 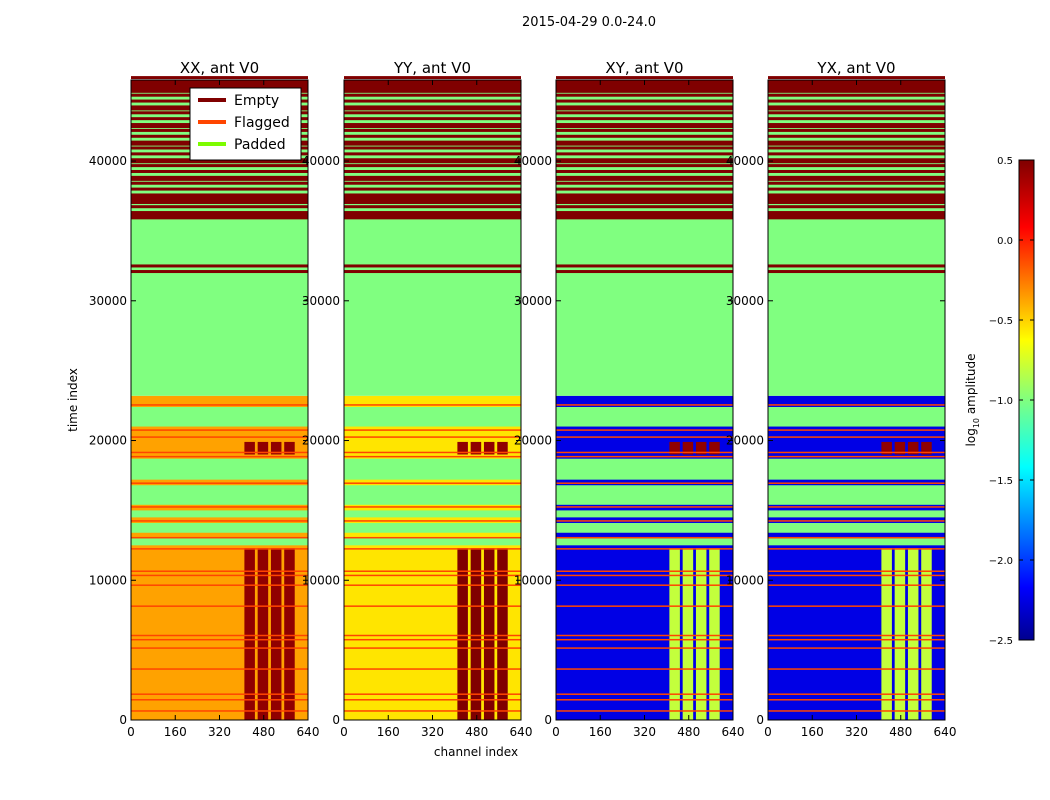 What do you see at coordinates (262, 123) in the screenshot?
I see `legend-label-flagged: Flagged` at bounding box center [262, 123].